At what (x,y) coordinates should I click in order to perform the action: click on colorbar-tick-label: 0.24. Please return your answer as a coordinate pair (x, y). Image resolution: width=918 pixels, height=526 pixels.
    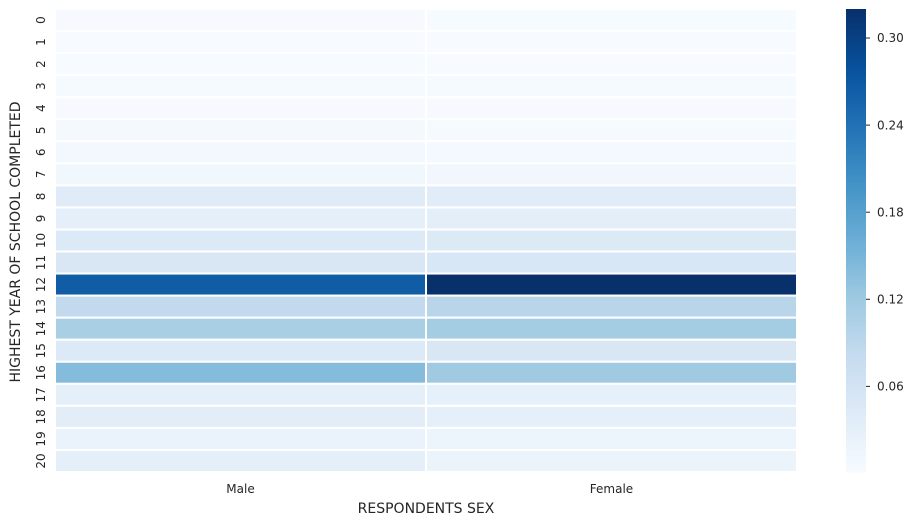
    Looking at the image, I should click on (890, 125).